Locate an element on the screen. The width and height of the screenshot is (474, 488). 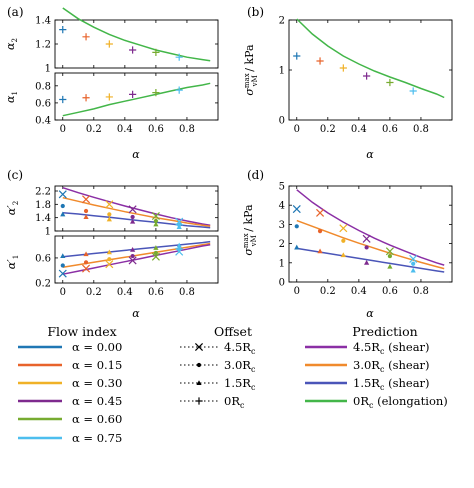
legend-suffix: (shear) is located at coordinates (406, 347).